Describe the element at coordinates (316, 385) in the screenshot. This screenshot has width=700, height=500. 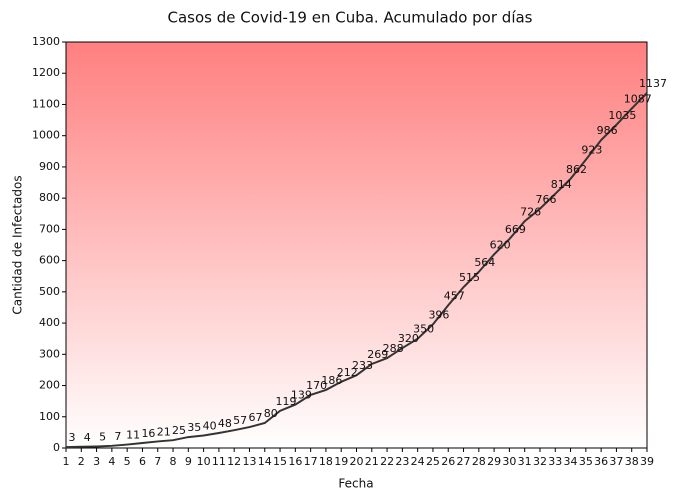
I see `data-label: 170` at that location.